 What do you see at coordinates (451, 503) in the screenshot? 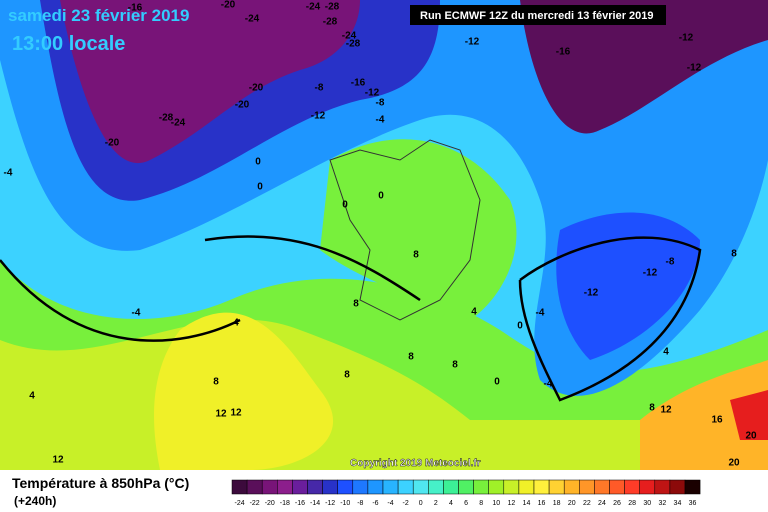
I see `scale-label: 4` at bounding box center [451, 503].